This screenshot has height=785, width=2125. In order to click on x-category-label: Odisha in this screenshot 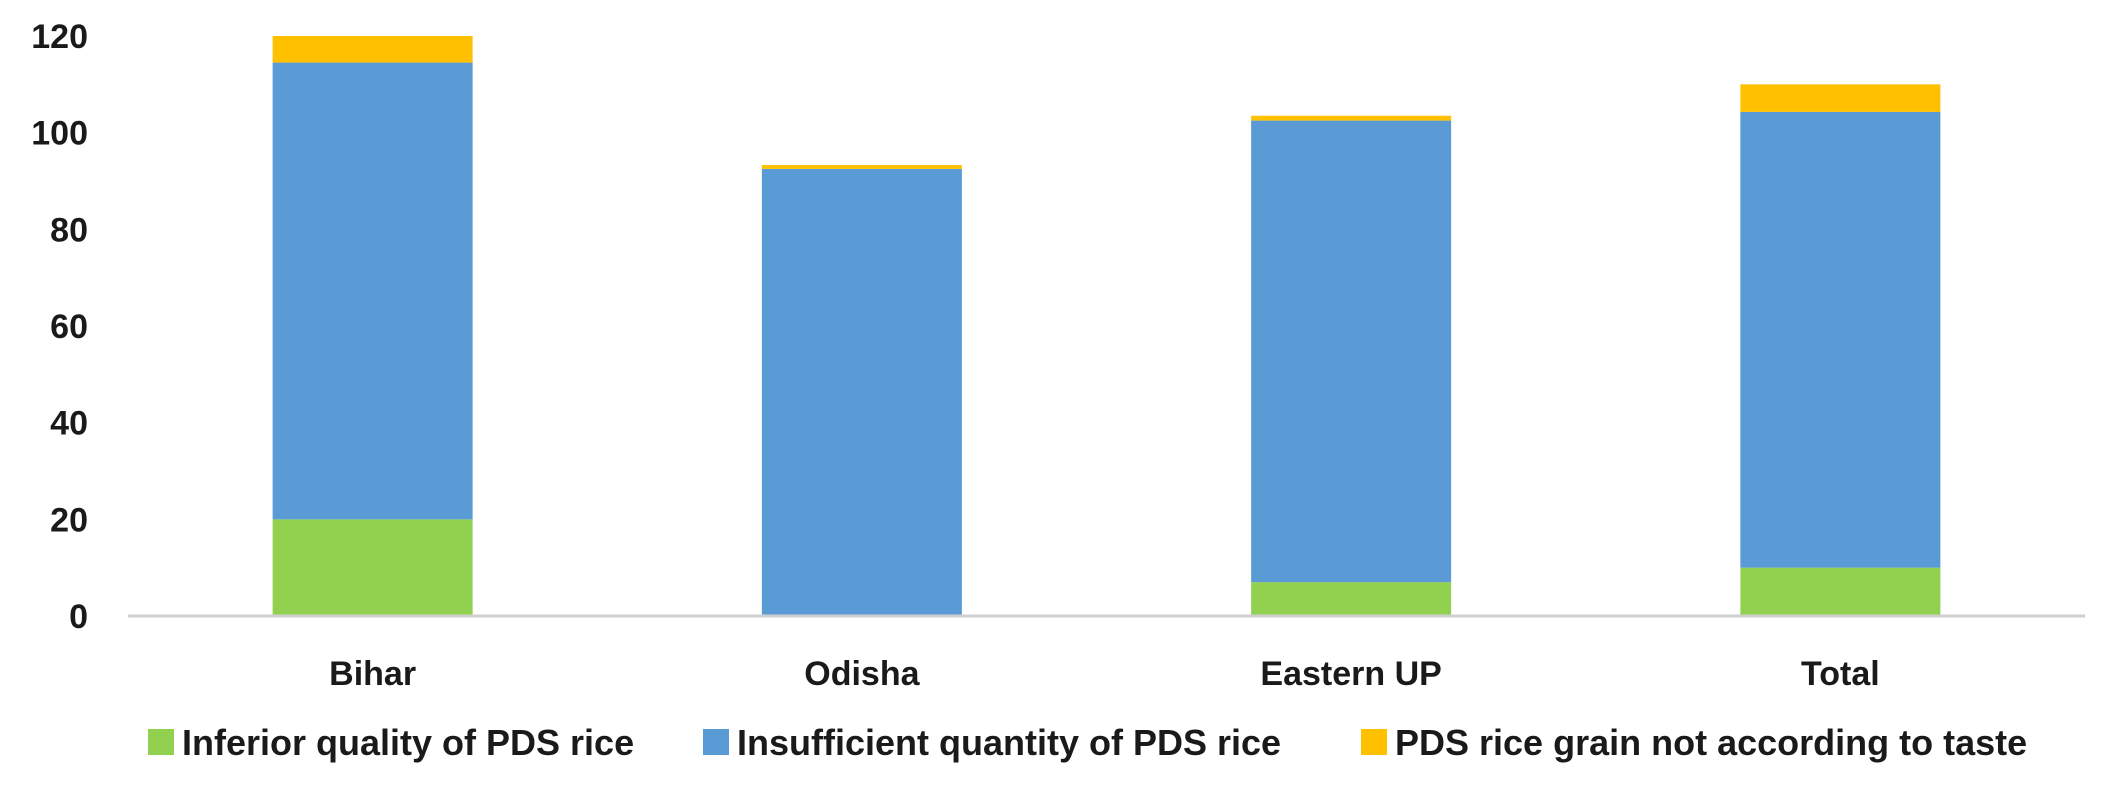, I will do `click(862, 674)`.